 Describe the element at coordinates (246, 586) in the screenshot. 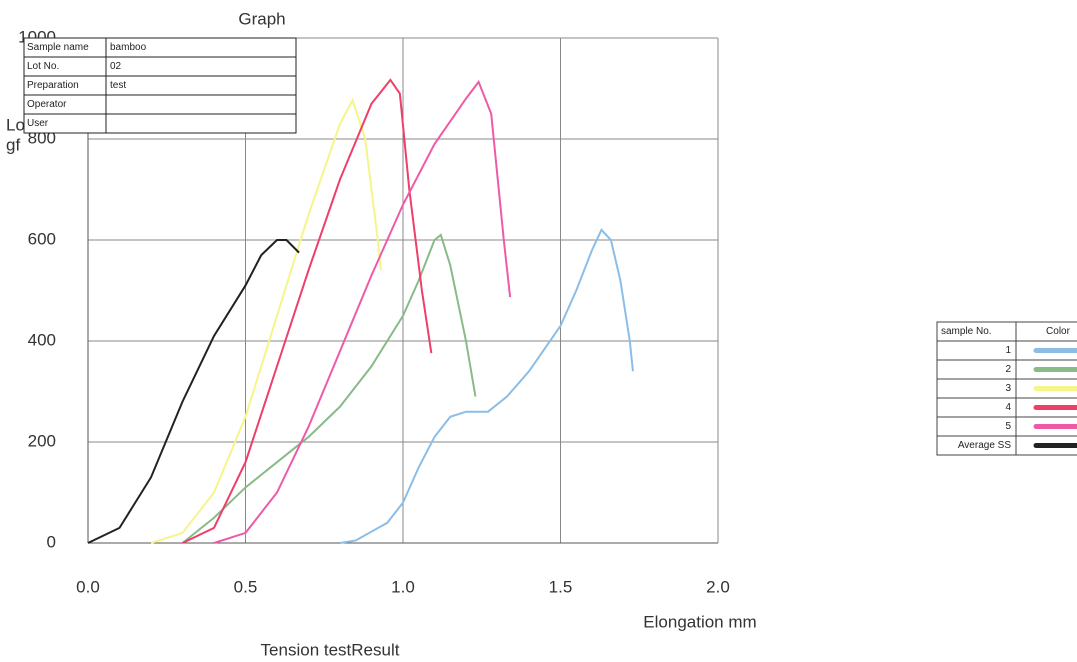

I see `x-tick-label: 0.5` at that location.